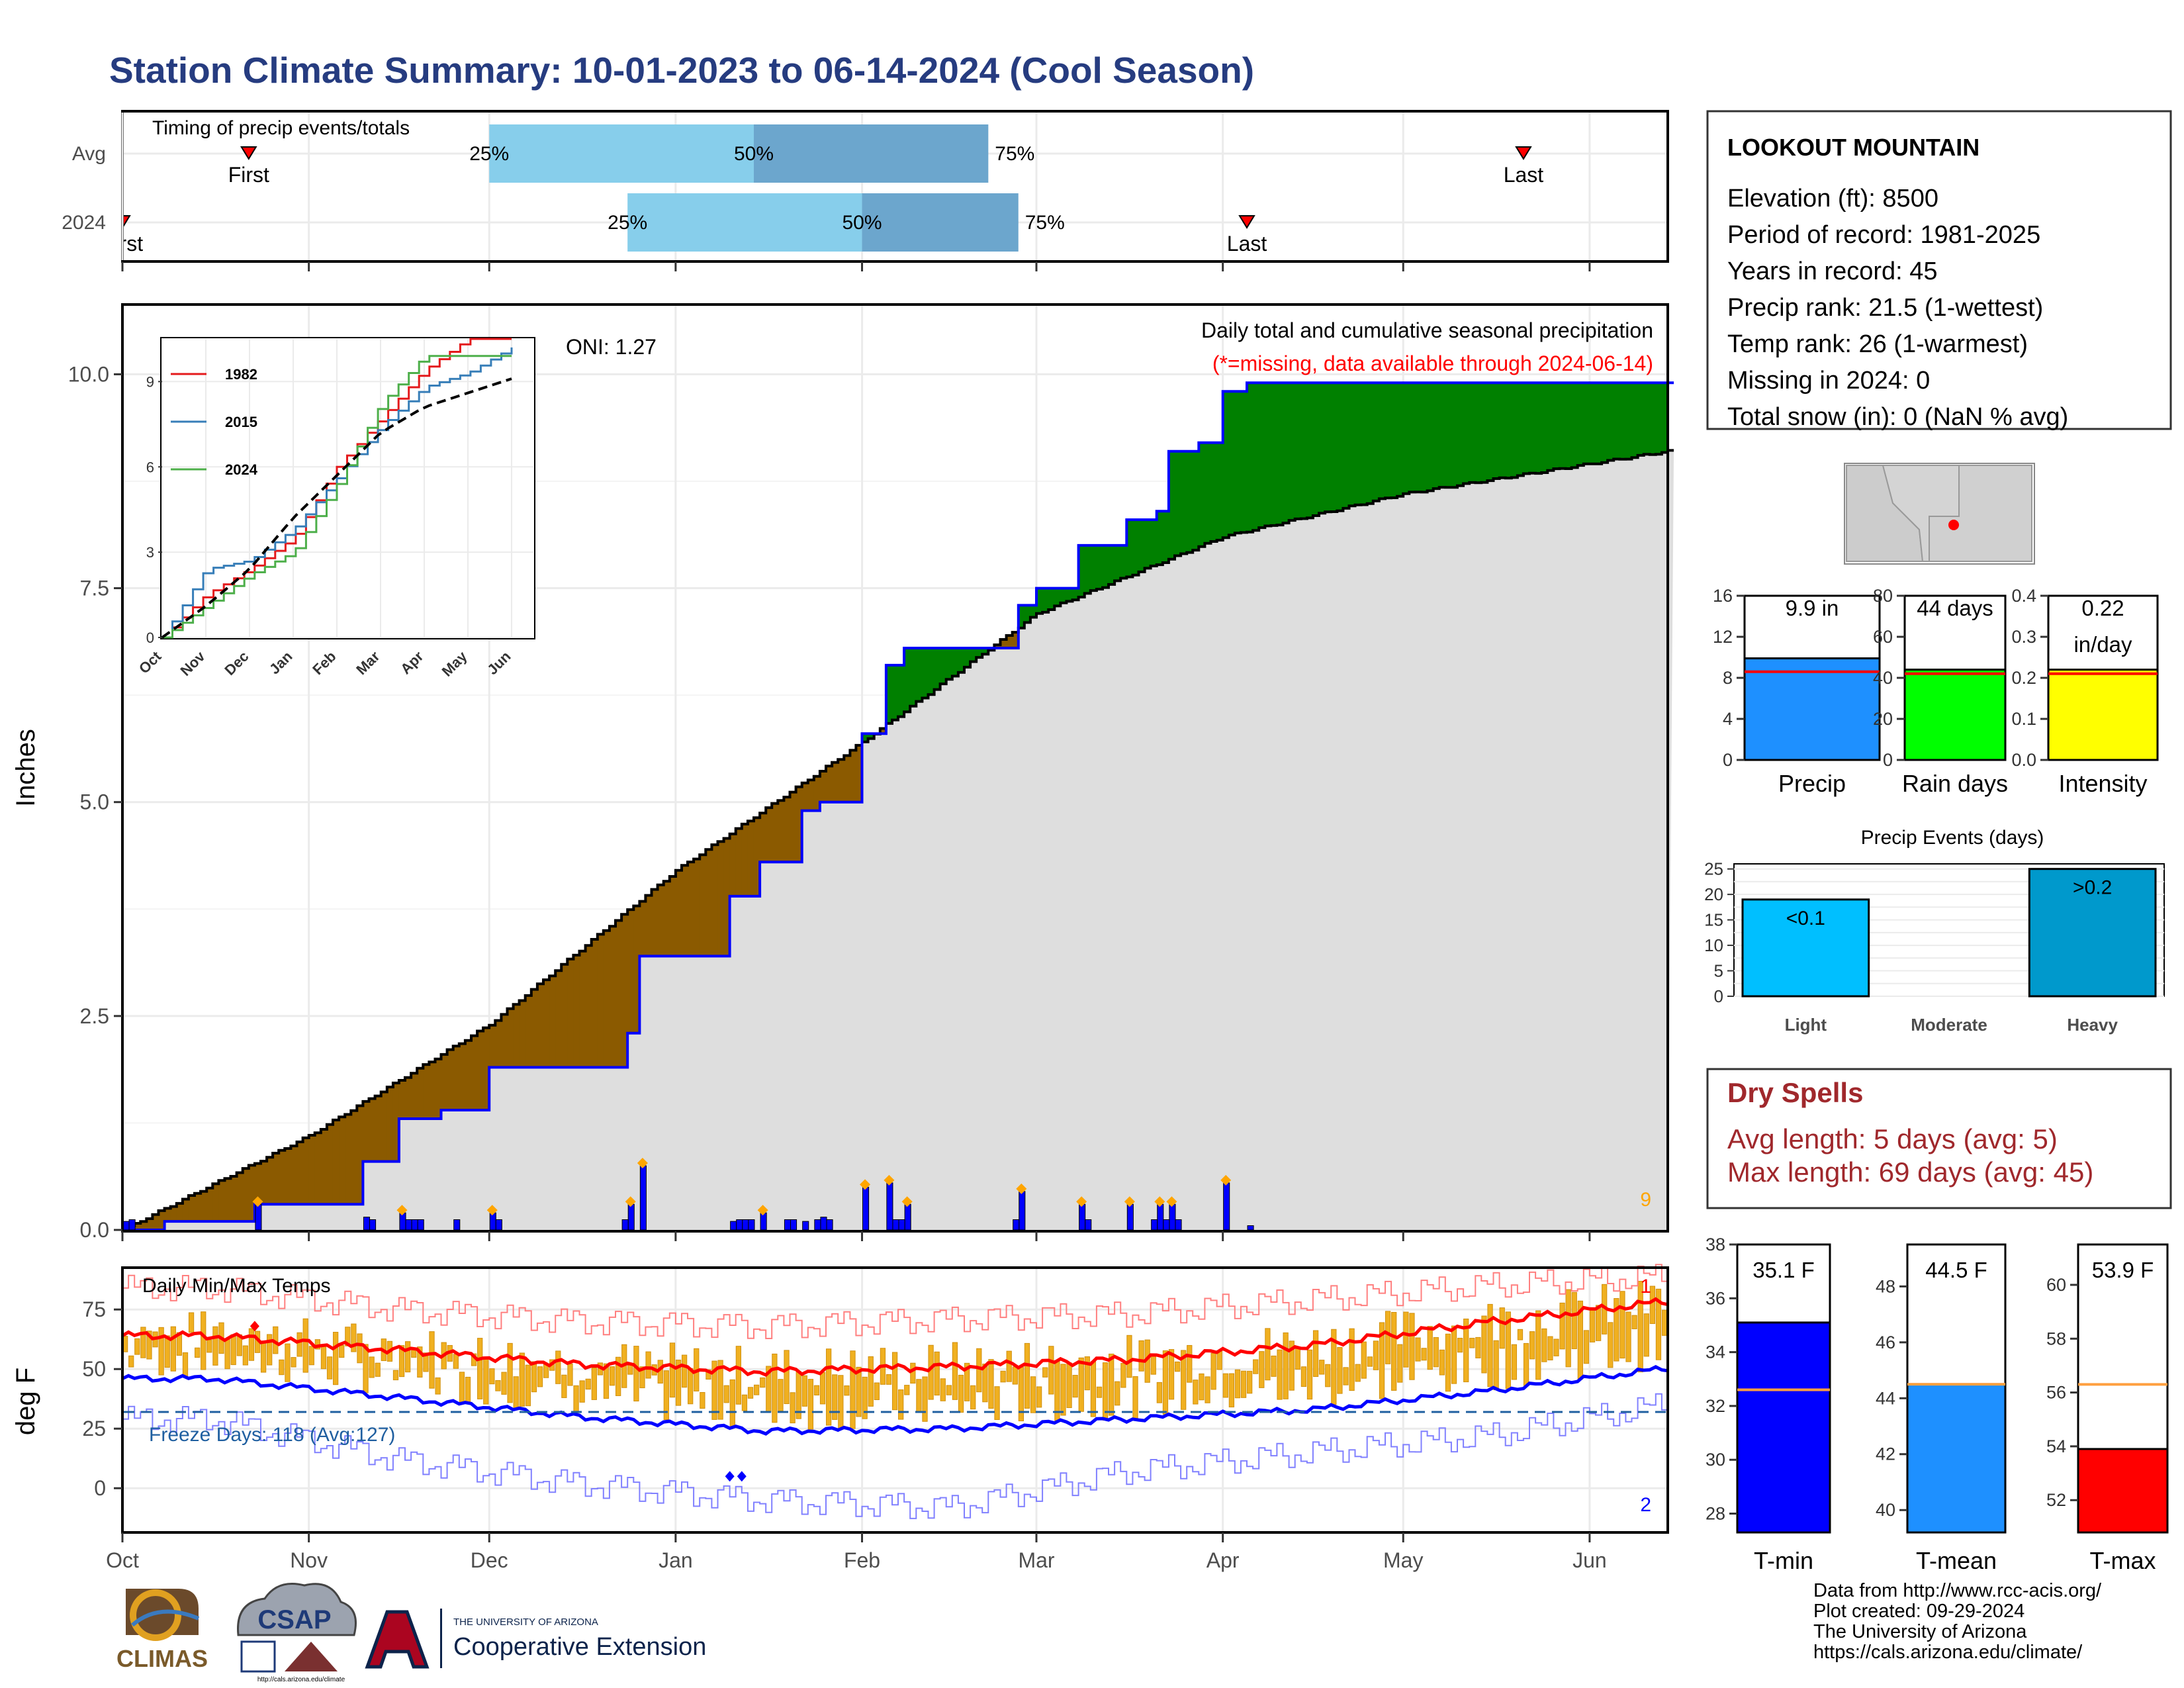 The height and width of the screenshot is (1688, 2184). I want to click on record-max-line, so click(895, 1301).